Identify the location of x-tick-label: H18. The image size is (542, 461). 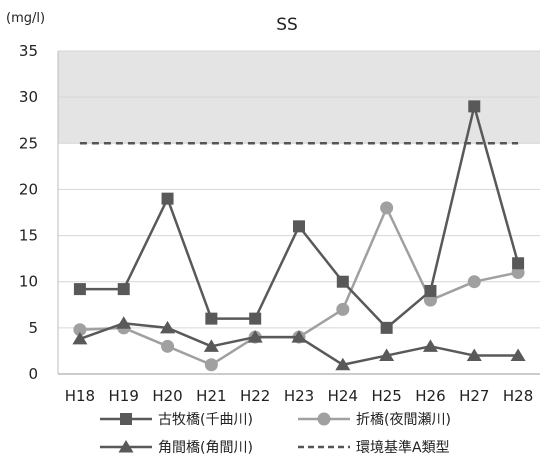
(80, 396).